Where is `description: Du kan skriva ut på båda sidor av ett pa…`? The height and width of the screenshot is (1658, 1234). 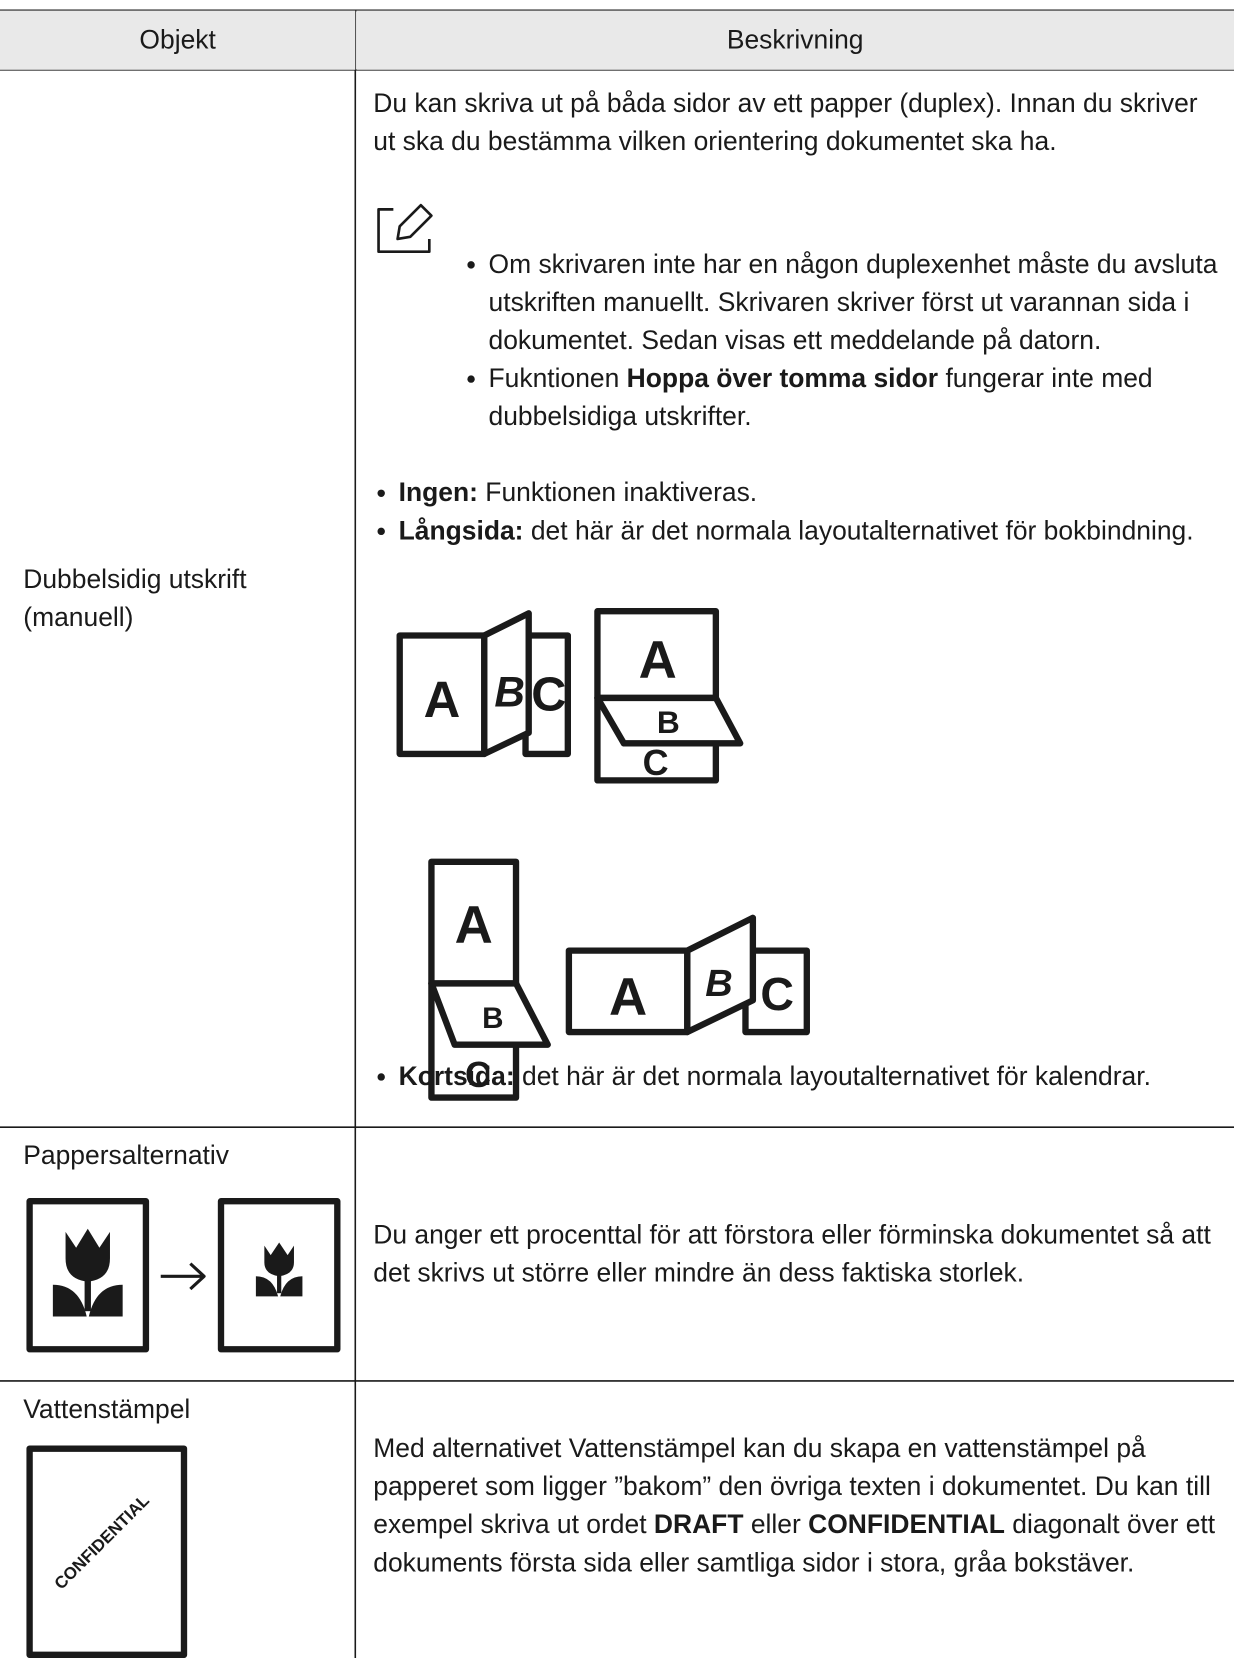 description: Du kan skriva ut på båda sidor av ett pa… is located at coordinates (785, 122).